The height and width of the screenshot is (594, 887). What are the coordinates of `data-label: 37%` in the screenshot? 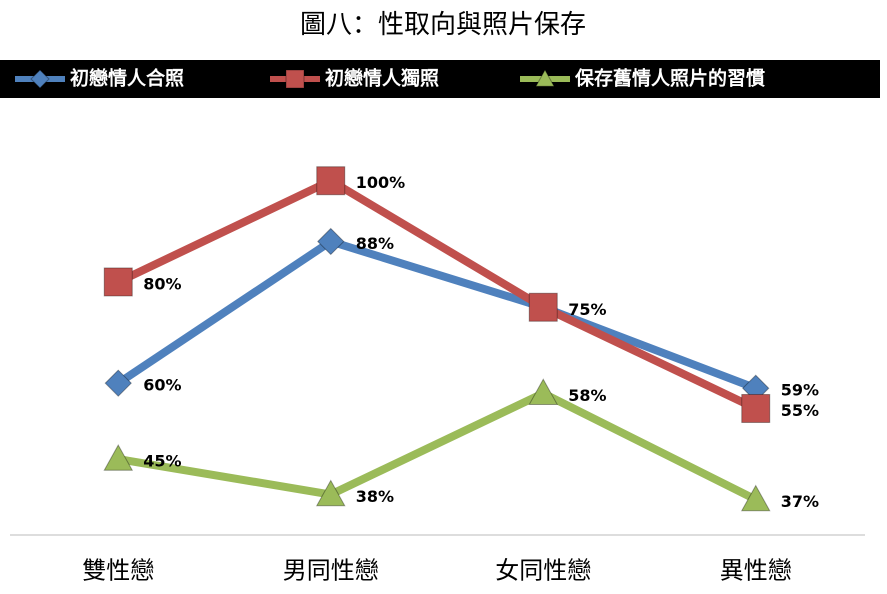 It's located at (800, 501).